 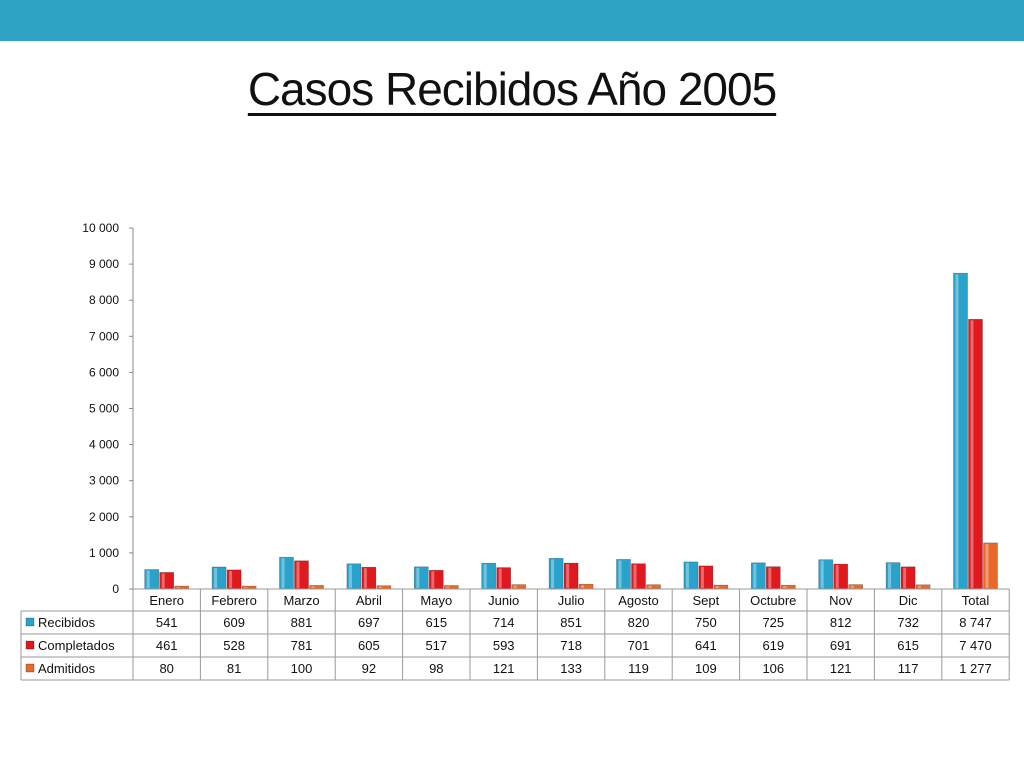 What do you see at coordinates (104, 300) in the screenshot?
I see `y-tick-label: 8 000` at bounding box center [104, 300].